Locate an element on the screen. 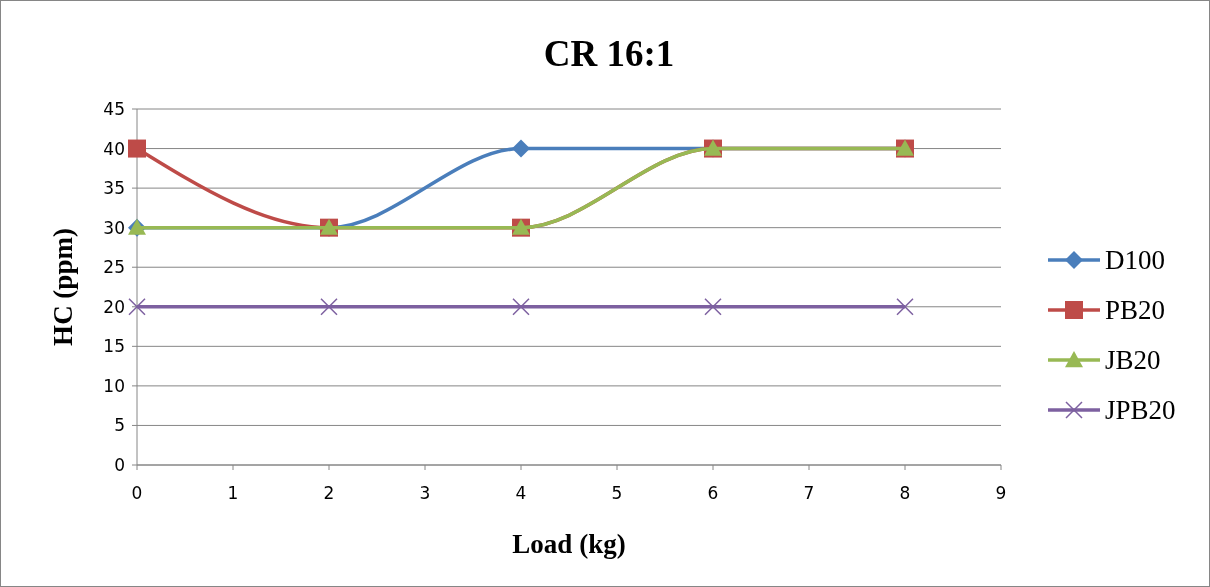 The image size is (1210, 587). legend-label: PB20 is located at coordinates (1135, 310).